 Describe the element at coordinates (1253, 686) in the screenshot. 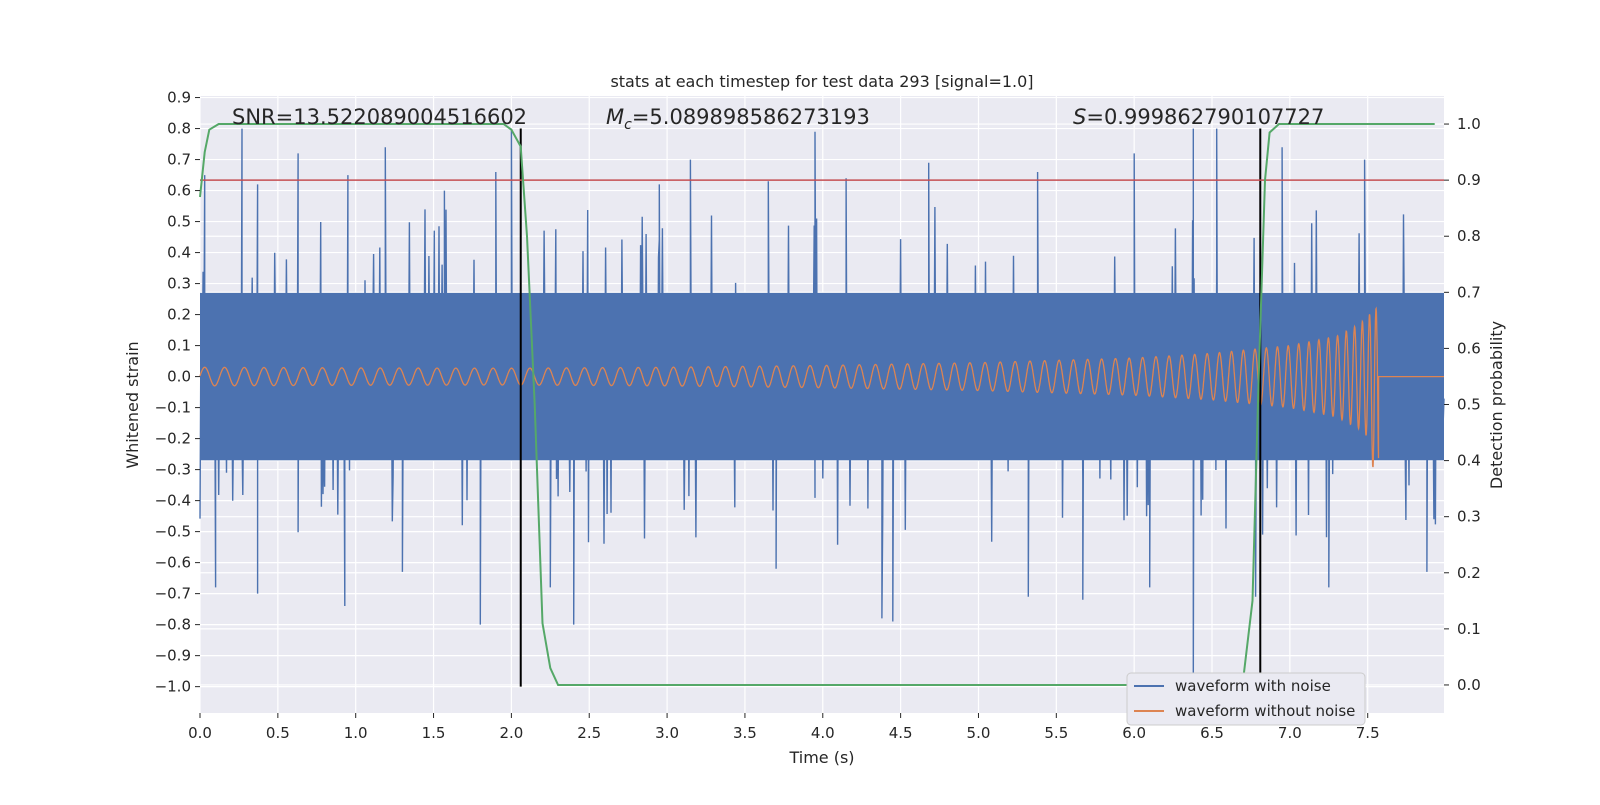

I see `legend-label-noisy: waveform with noise` at that location.